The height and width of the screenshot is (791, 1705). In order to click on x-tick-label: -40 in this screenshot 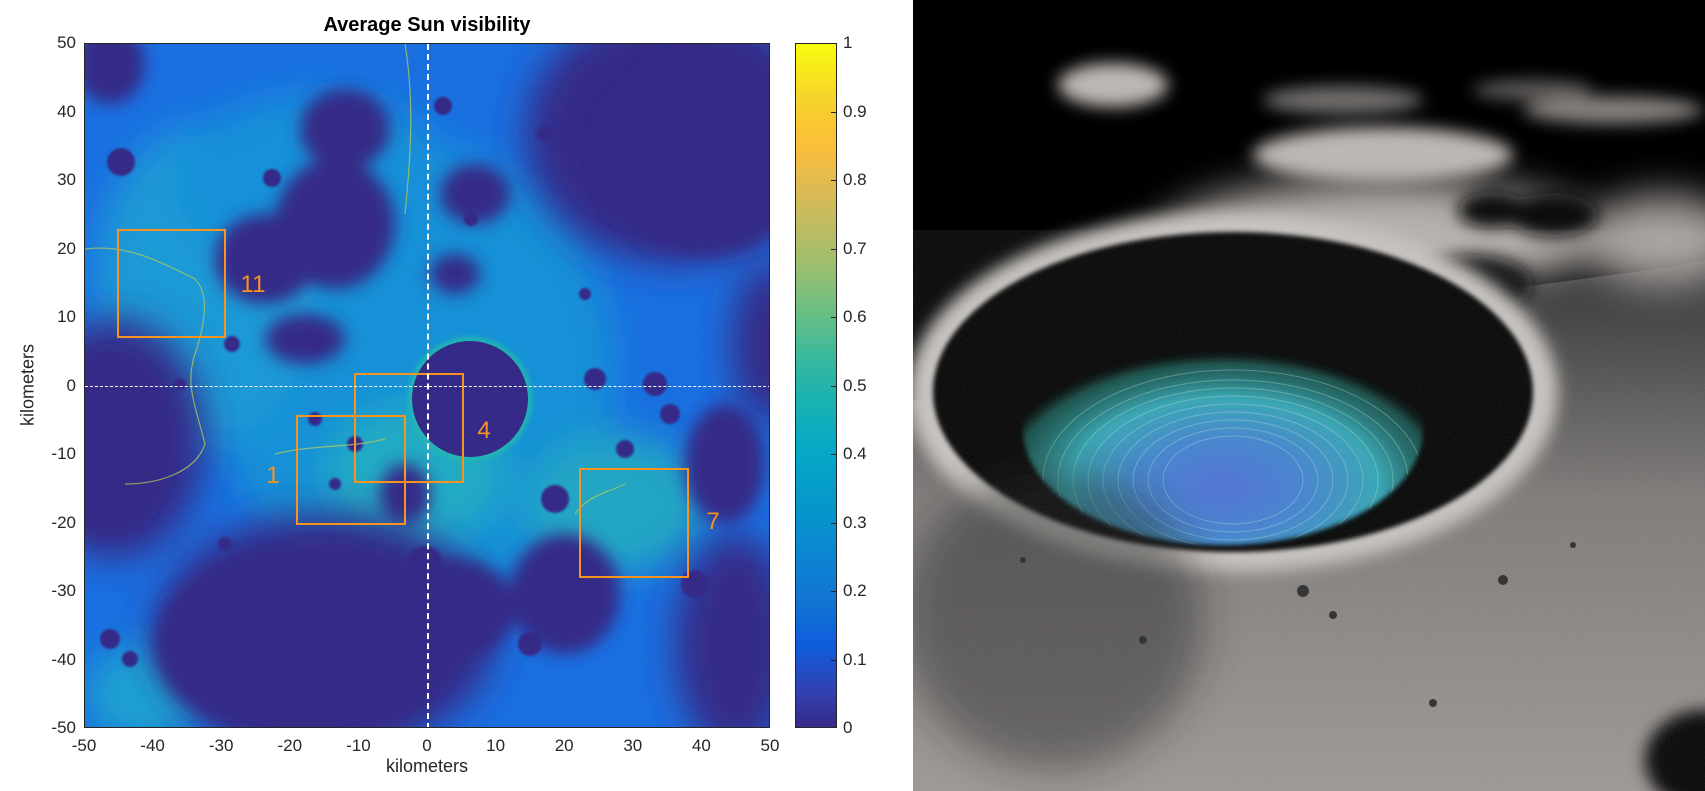, I will do `click(152, 745)`.